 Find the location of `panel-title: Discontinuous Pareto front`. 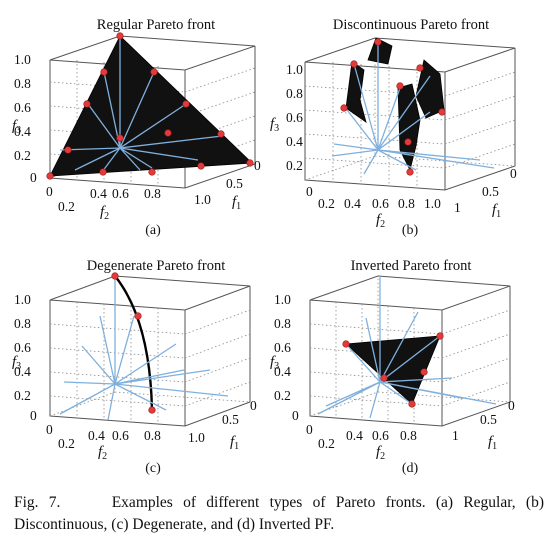

panel-title: Discontinuous Pareto front is located at coordinates (411, 25).